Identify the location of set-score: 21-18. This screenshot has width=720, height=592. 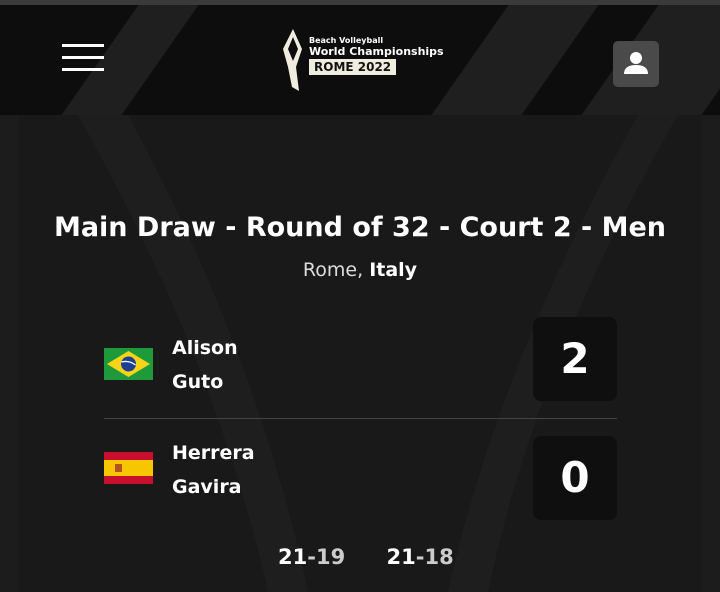
(420, 557).